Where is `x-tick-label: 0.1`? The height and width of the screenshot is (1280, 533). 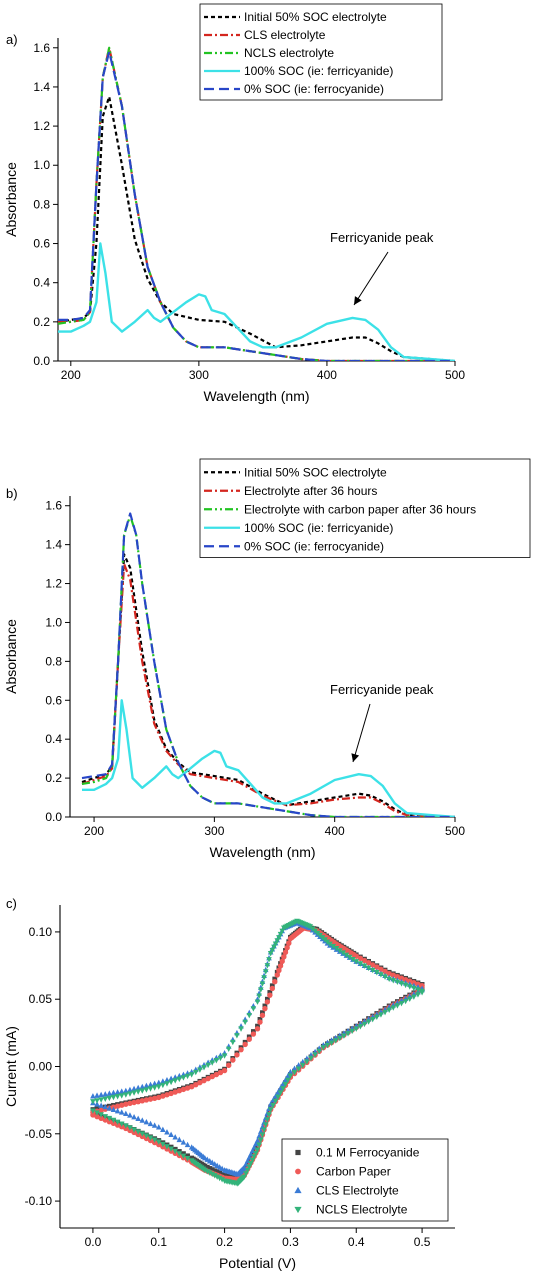 x-tick-label: 0.1 is located at coordinates (158, 1242).